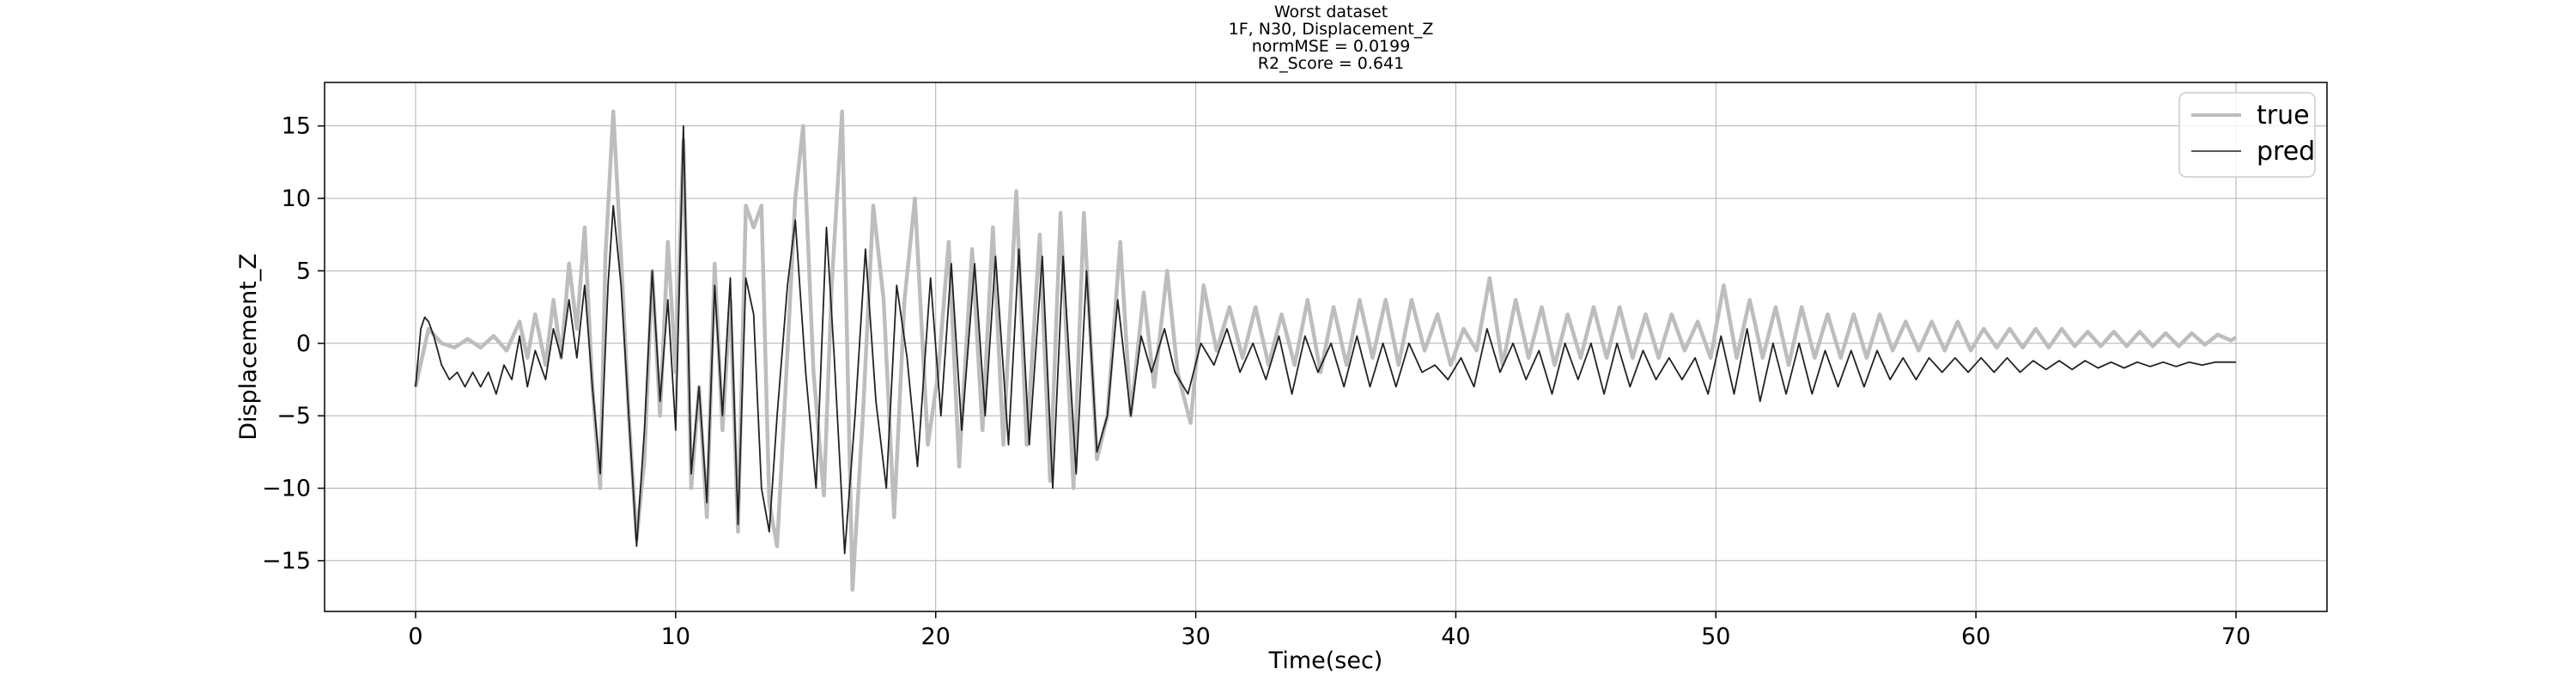 This screenshot has width=2576, height=687. Describe the element at coordinates (286, 489) in the screenshot. I see `y-tick-label: −10` at that location.